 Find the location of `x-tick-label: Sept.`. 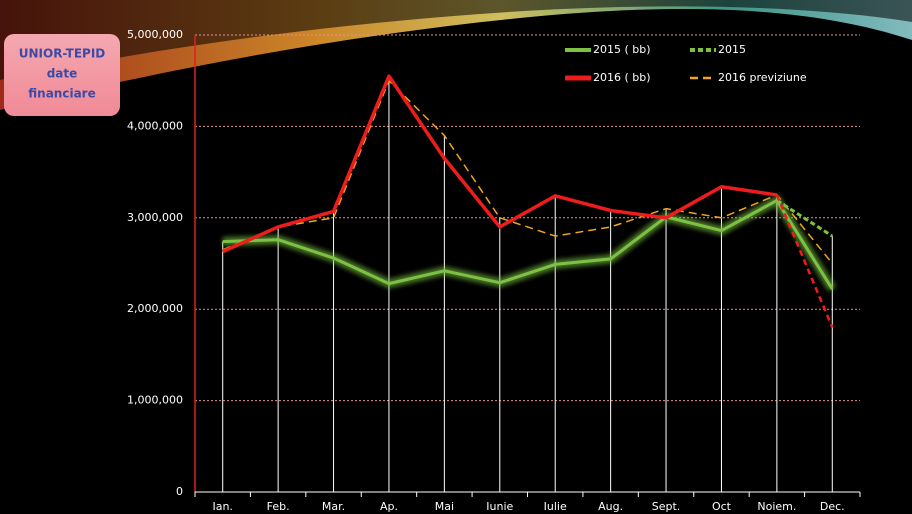

x-tick-label: Sept. is located at coordinates (666, 506).